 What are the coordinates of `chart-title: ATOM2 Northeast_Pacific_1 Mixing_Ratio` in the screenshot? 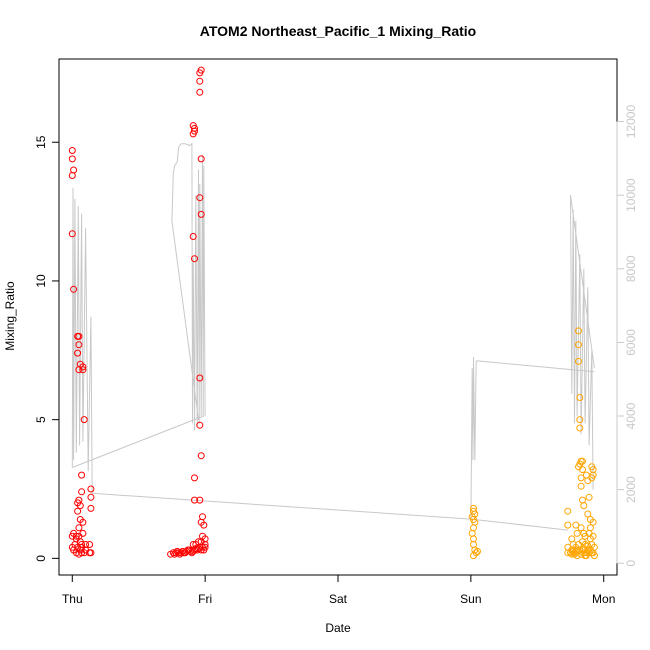 It's located at (338, 31).